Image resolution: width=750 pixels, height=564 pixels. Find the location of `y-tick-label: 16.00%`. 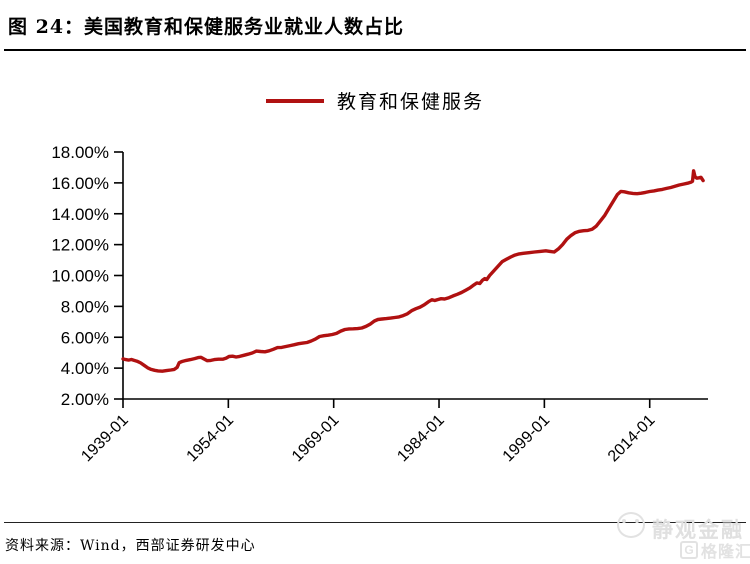

y-tick-label: 16.00% is located at coordinates (80, 183).